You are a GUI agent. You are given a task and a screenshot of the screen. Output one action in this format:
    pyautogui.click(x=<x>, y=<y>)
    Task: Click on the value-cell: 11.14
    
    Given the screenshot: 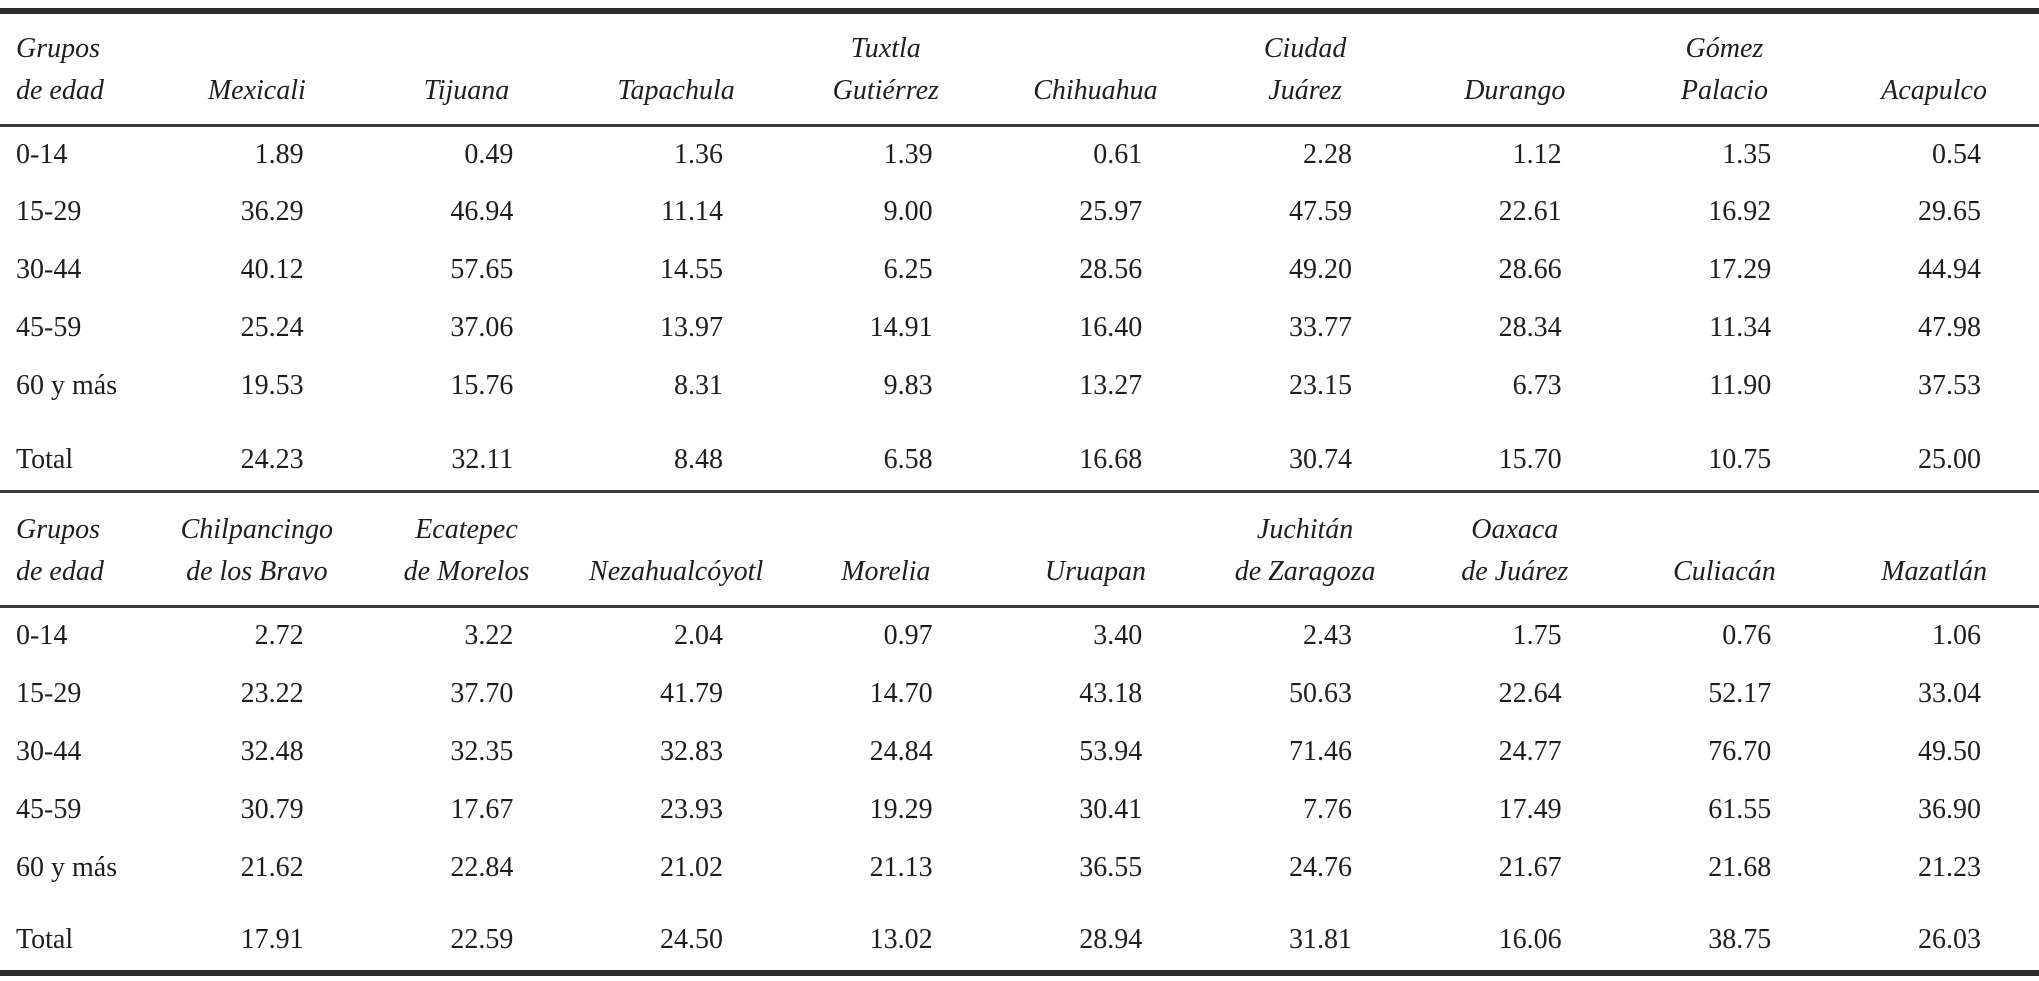 What is the action you would take?
    pyautogui.click(x=692, y=211)
    